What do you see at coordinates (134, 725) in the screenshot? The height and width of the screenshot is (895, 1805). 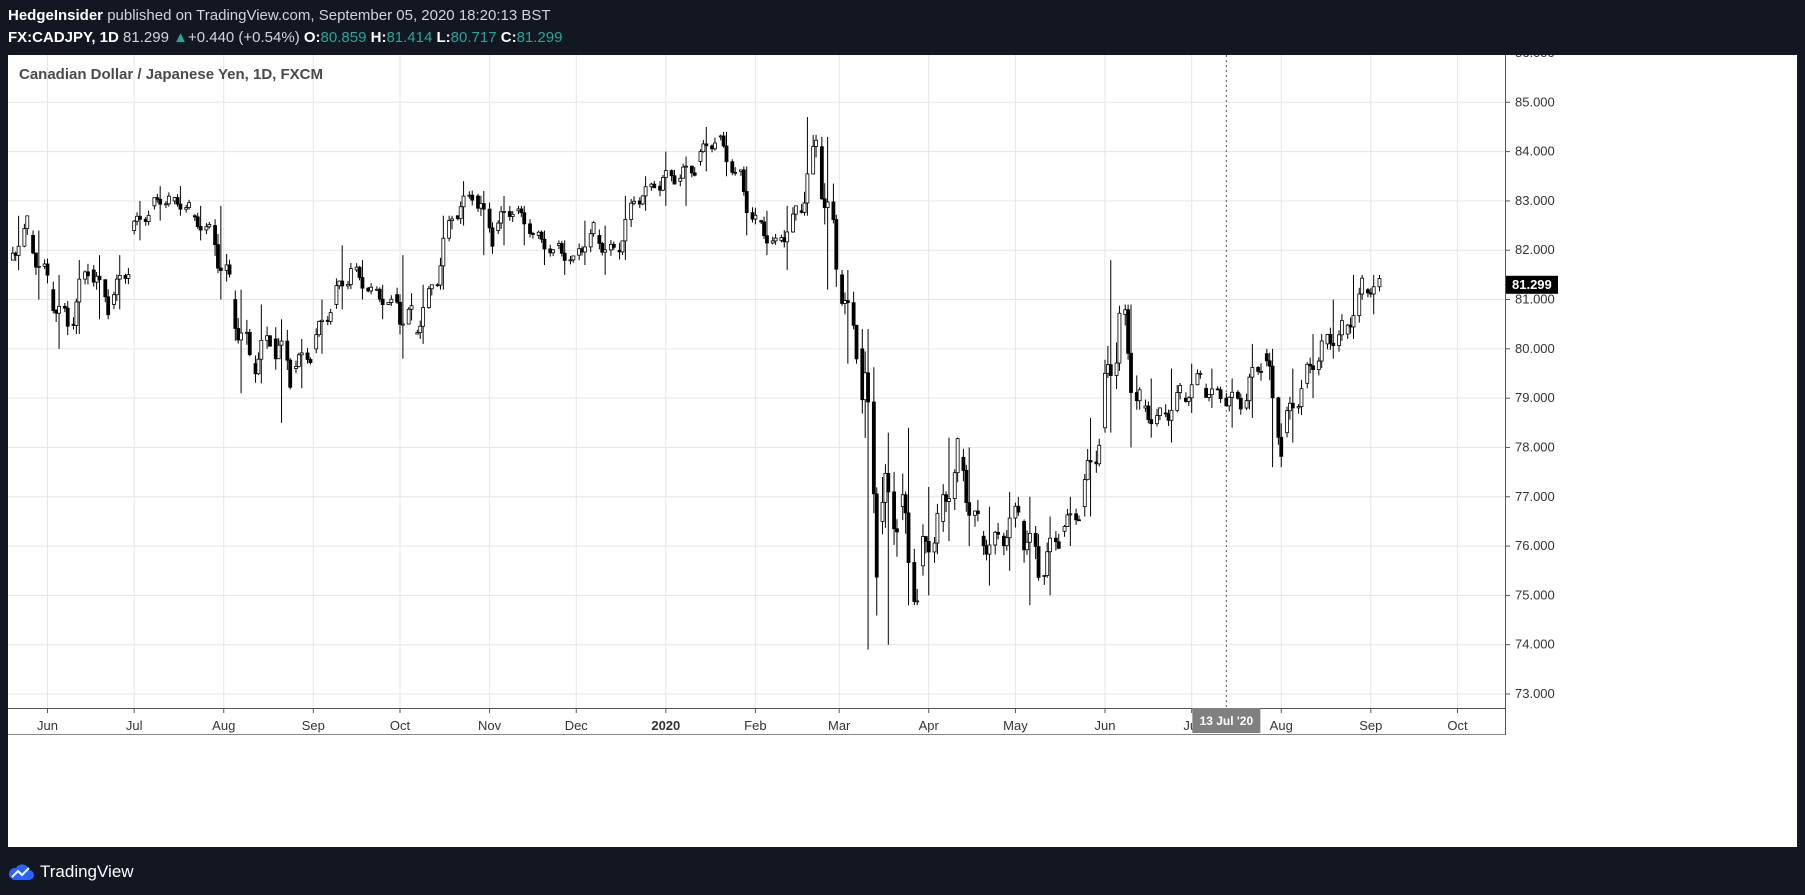 I see `x-tick-label: Jul` at bounding box center [134, 725].